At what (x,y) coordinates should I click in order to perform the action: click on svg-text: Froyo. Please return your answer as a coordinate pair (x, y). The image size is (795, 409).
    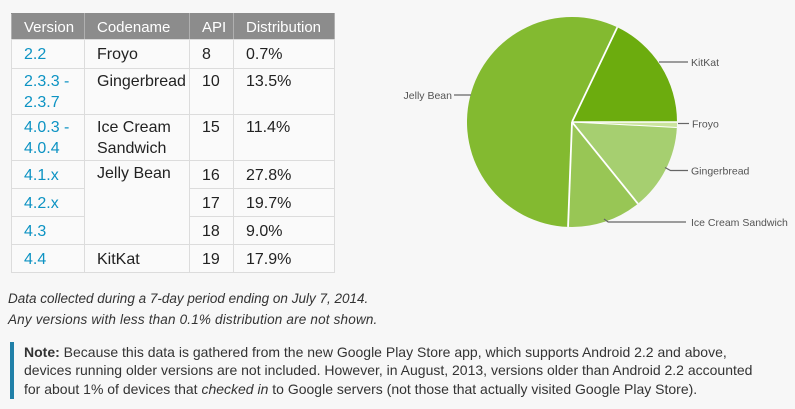
    Looking at the image, I should click on (705, 125).